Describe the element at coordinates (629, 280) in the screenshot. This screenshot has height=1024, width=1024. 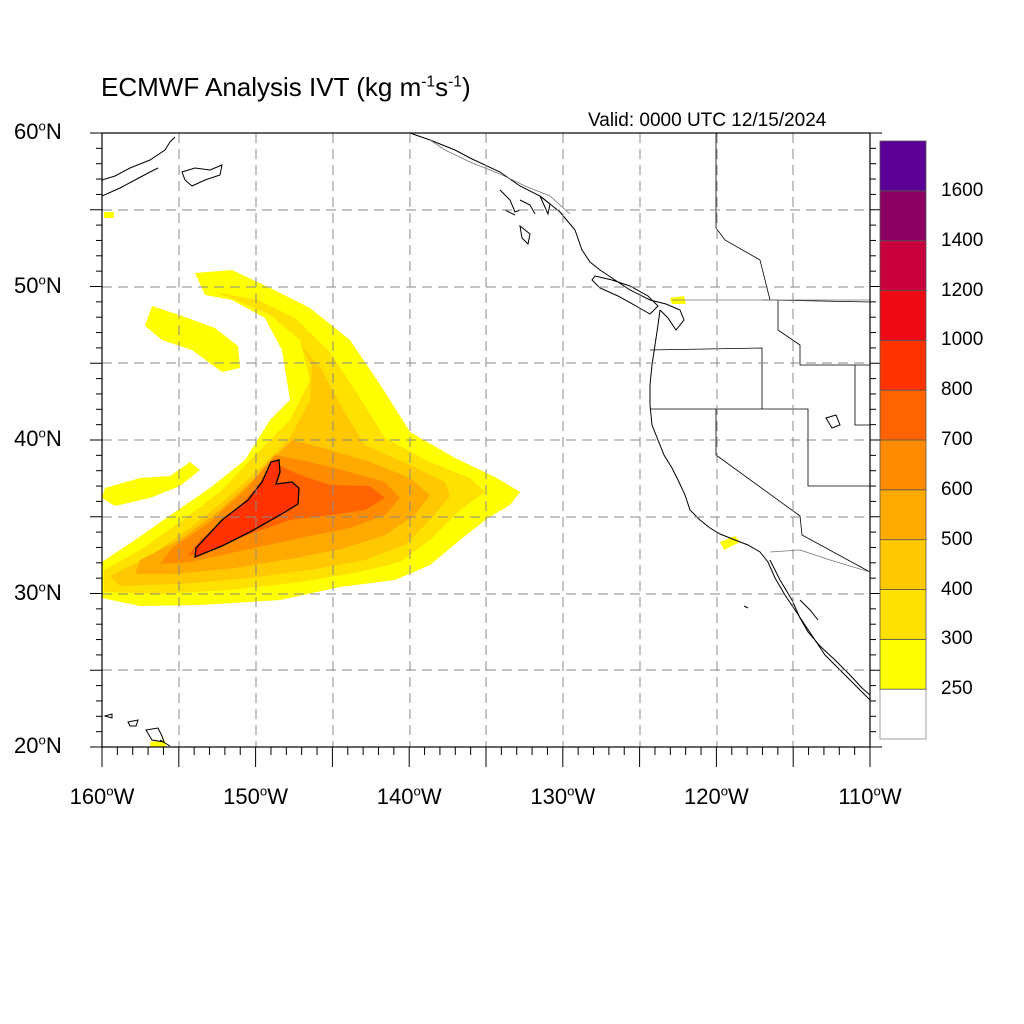
I see `bc-coast` at that location.